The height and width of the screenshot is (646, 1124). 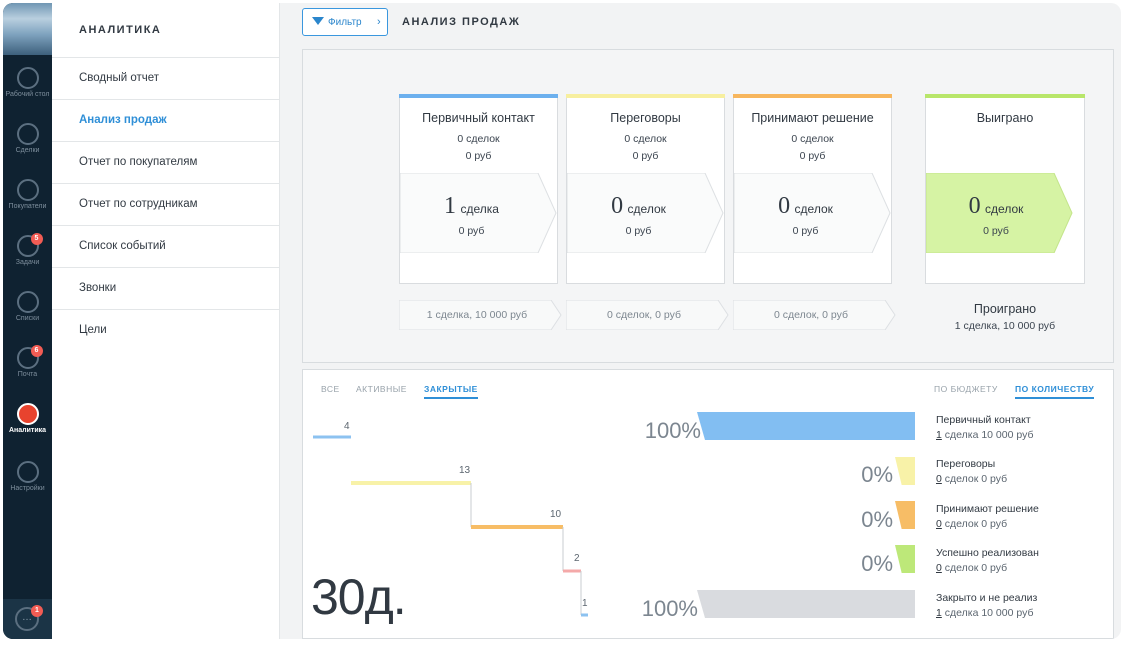 What do you see at coordinates (93, 330) in the screenshot?
I see `sidebar-item-goals: Цели` at bounding box center [93, 330].